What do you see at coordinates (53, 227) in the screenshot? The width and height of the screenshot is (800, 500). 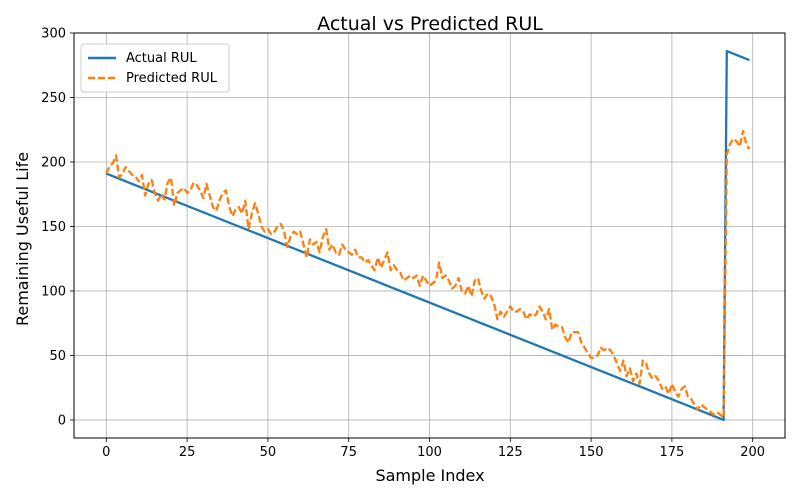 I see `y-tick-label: 150` at bounding box center [53, 227].